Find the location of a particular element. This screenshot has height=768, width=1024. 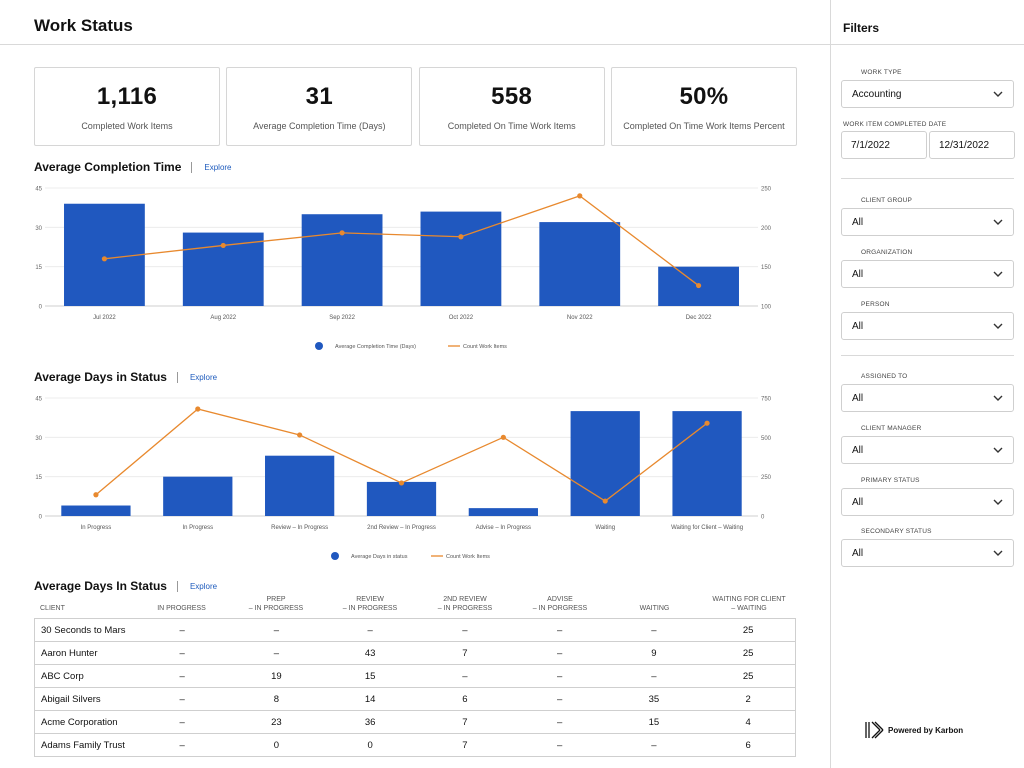

y-right-tick-label: 200 is located at coordinates (766, 229).